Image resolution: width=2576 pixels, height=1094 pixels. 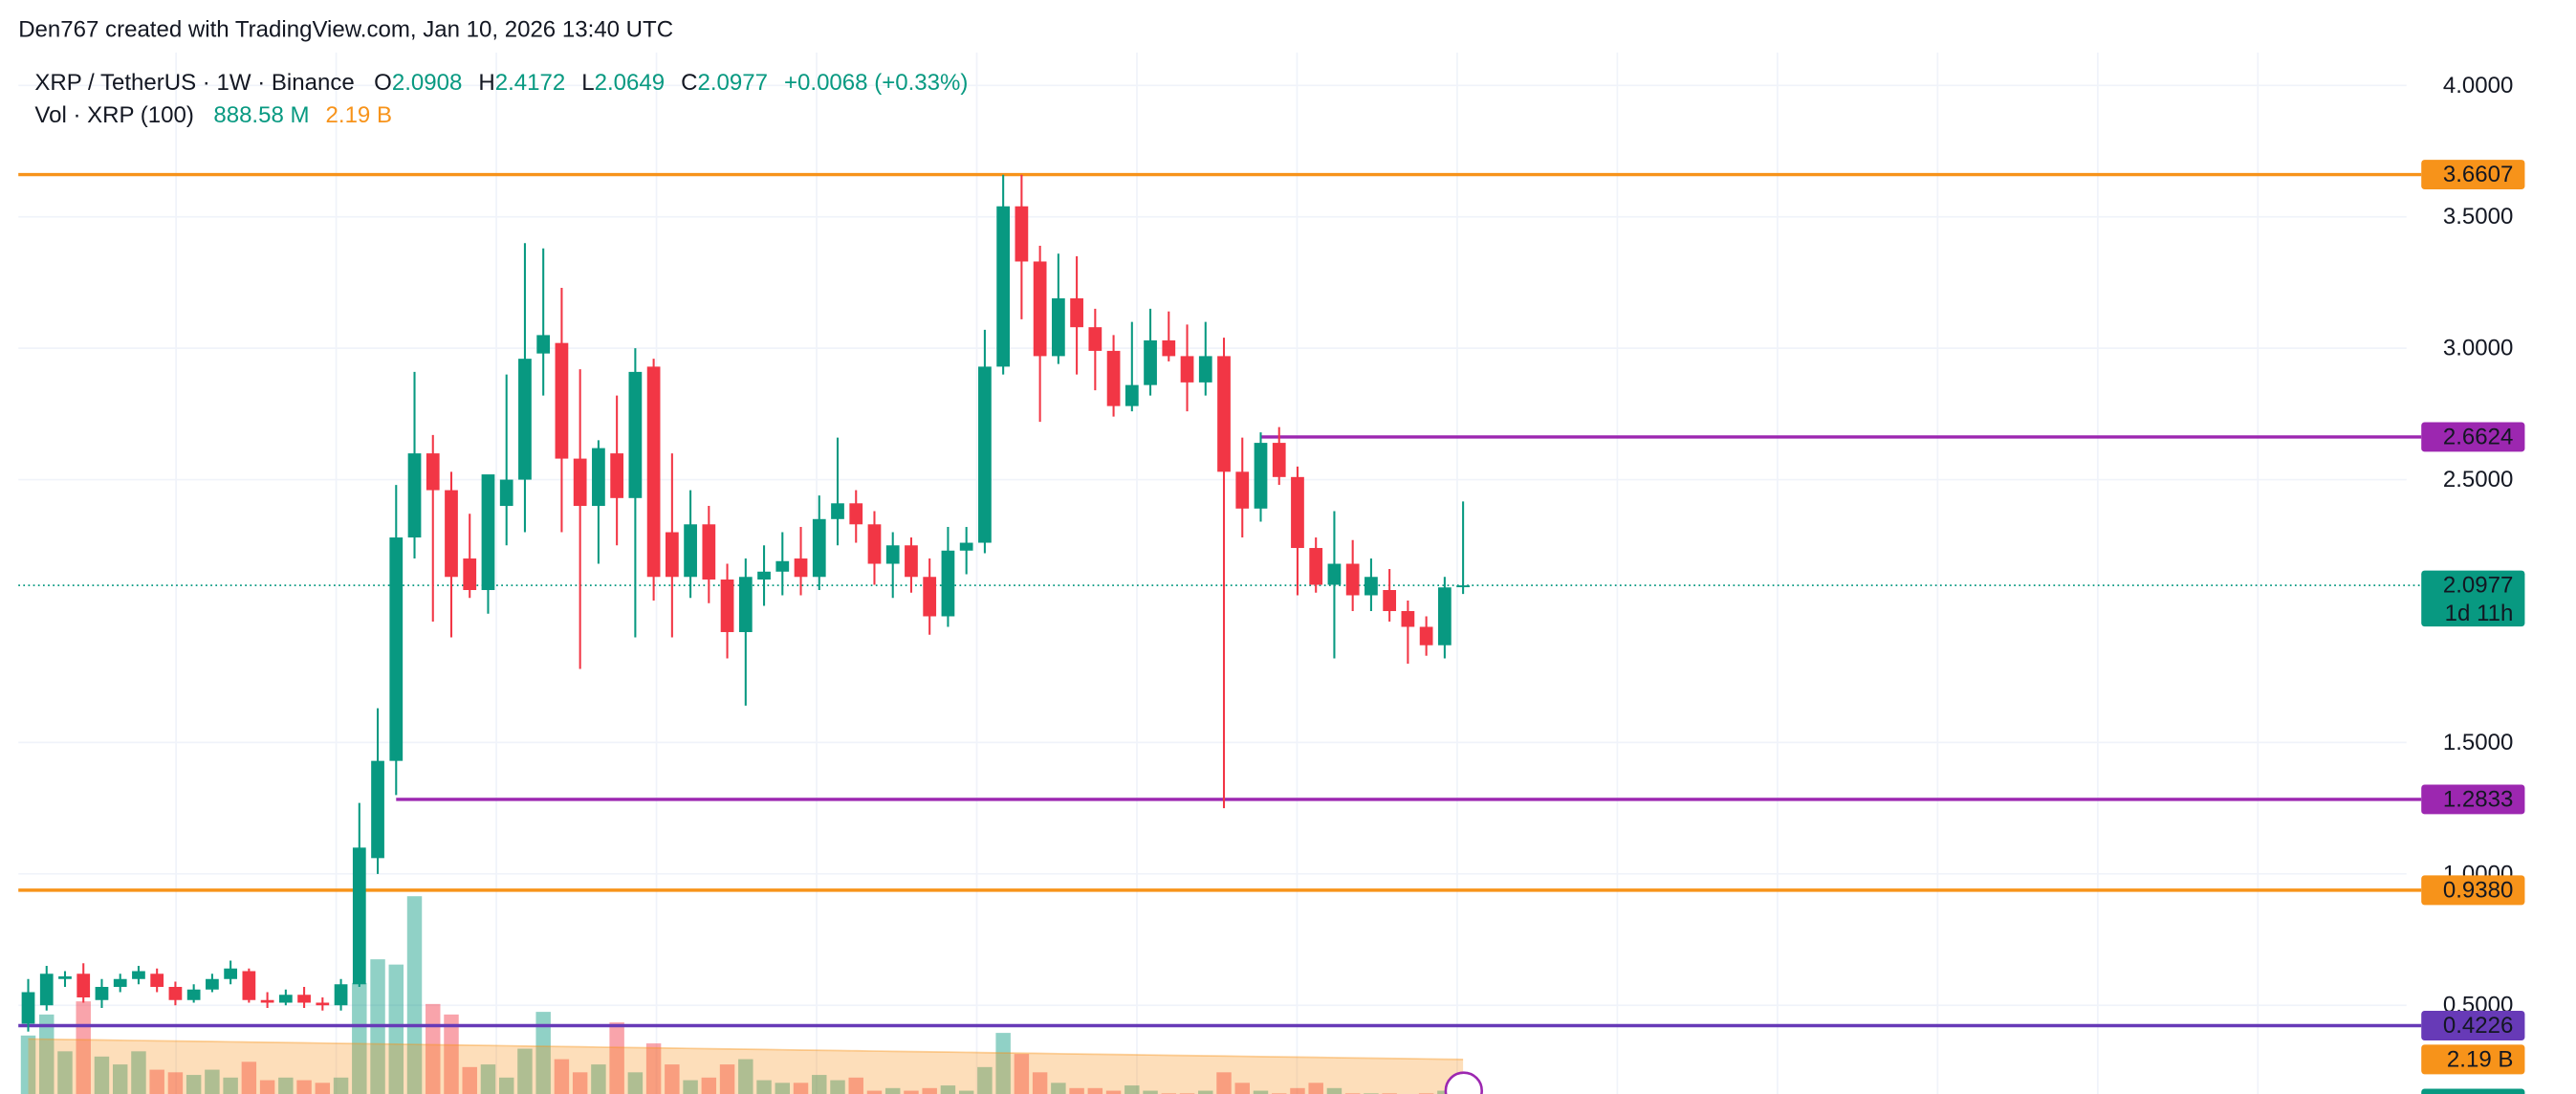 I want to click on marker-icon, so click(x=1463, y=1082).